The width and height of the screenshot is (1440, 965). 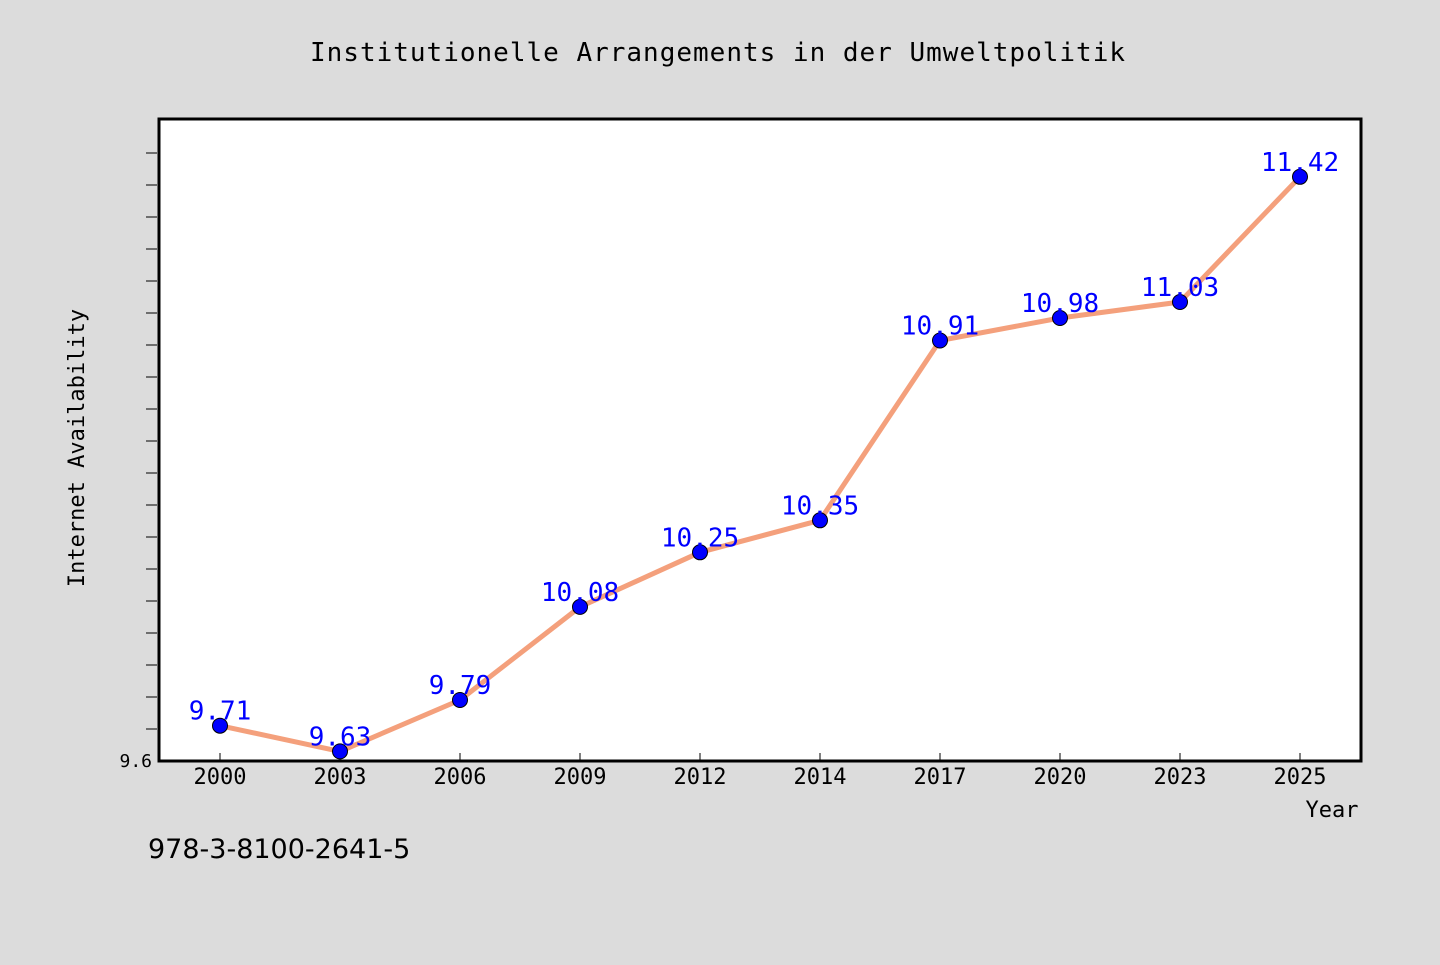 I want to click on x-tick-label: 2009, so click(x=580, y=777).